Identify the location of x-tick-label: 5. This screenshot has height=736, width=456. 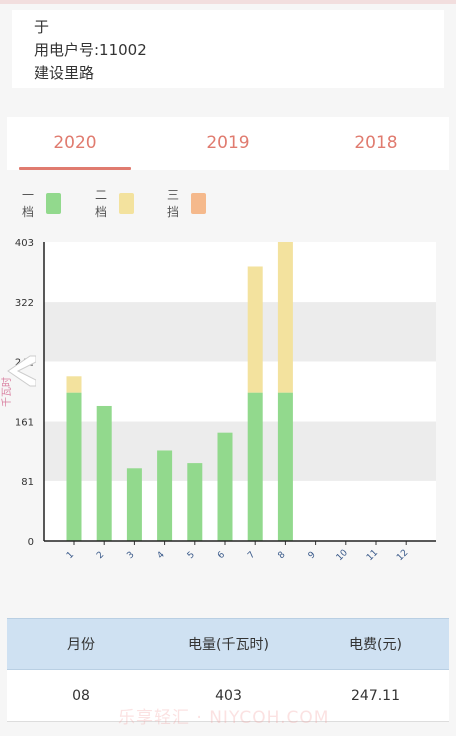
(191, 555).